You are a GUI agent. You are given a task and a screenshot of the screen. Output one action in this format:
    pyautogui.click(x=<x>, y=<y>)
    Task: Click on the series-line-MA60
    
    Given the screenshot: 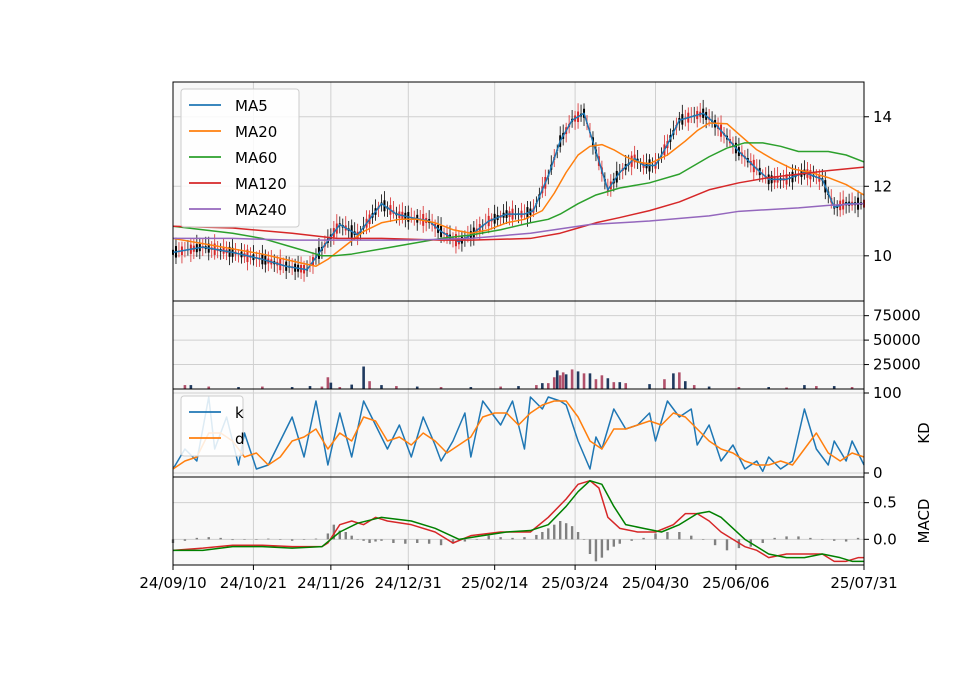 What is the action you would take?
    pyautogui.click(x=518, y=199)
    